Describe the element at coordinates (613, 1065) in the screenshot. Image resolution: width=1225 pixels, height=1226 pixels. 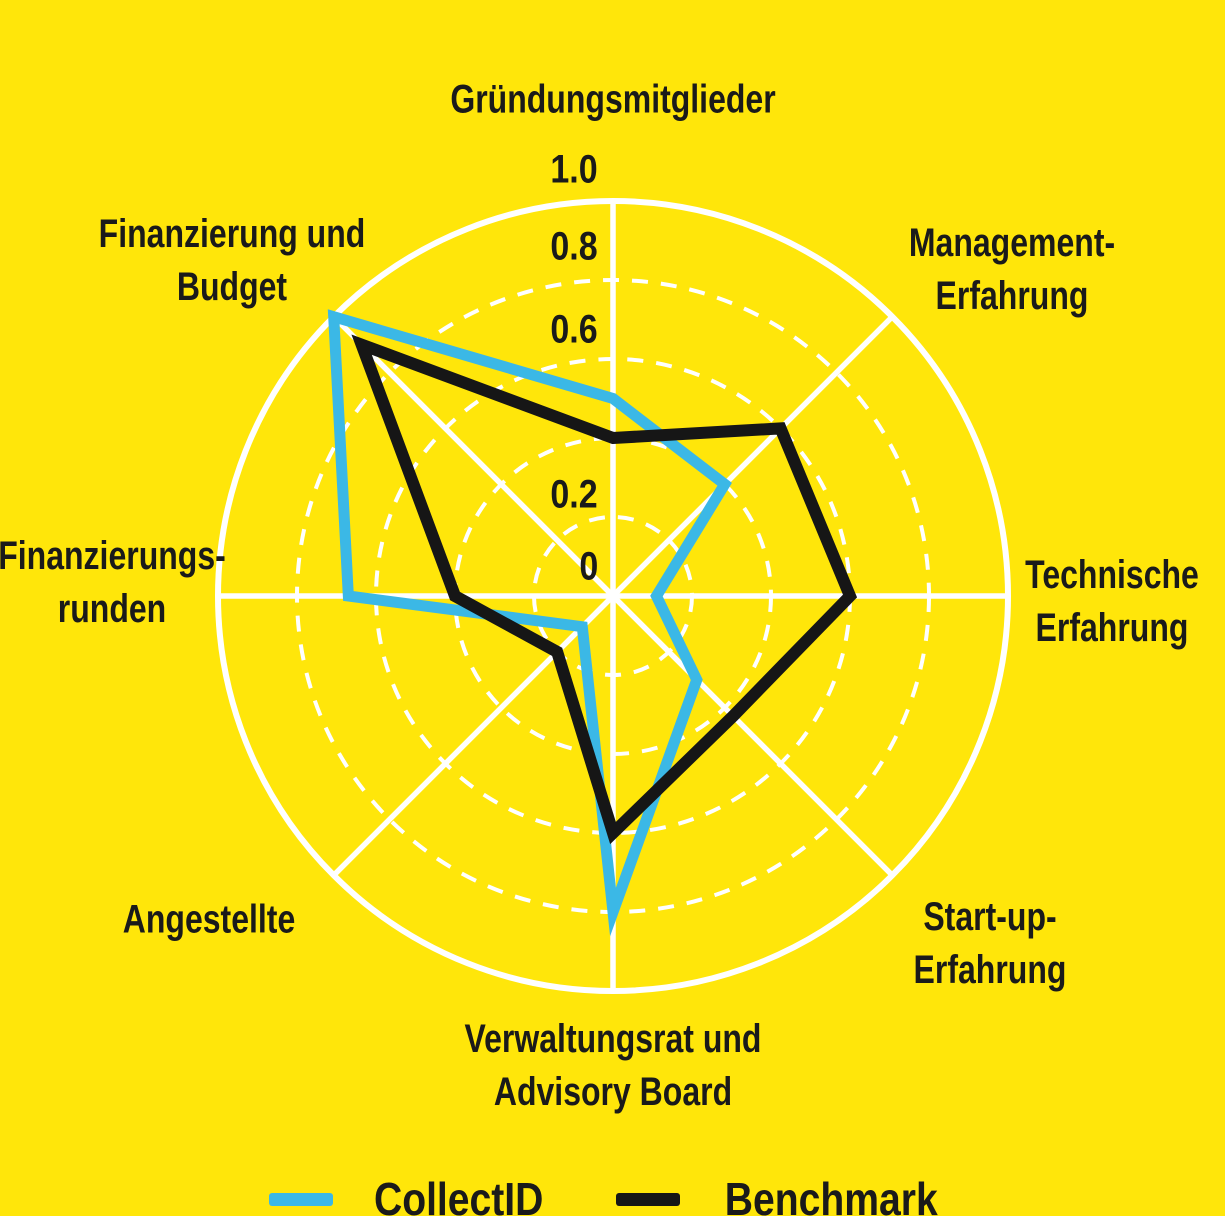
I see `axis-label-verwaltungsrat: Verwaltungsrat und Advisory Board` at that location.